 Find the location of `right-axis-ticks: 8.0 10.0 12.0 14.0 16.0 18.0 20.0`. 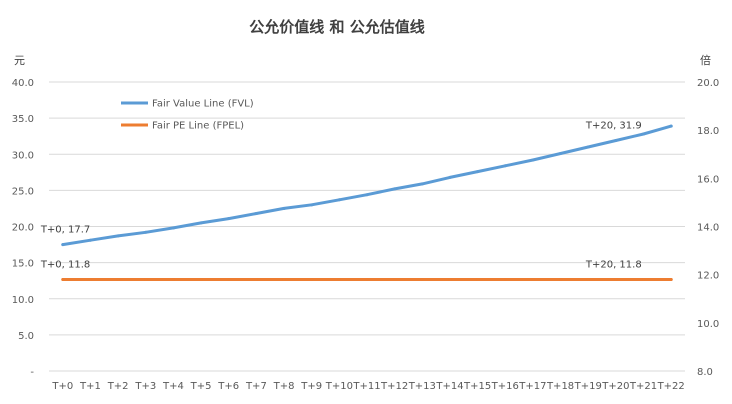

right-axis-ticks: 8.0 10.0 12.0 14.0 16.0 18.0 20.0 is located at coordinates (708, 228).